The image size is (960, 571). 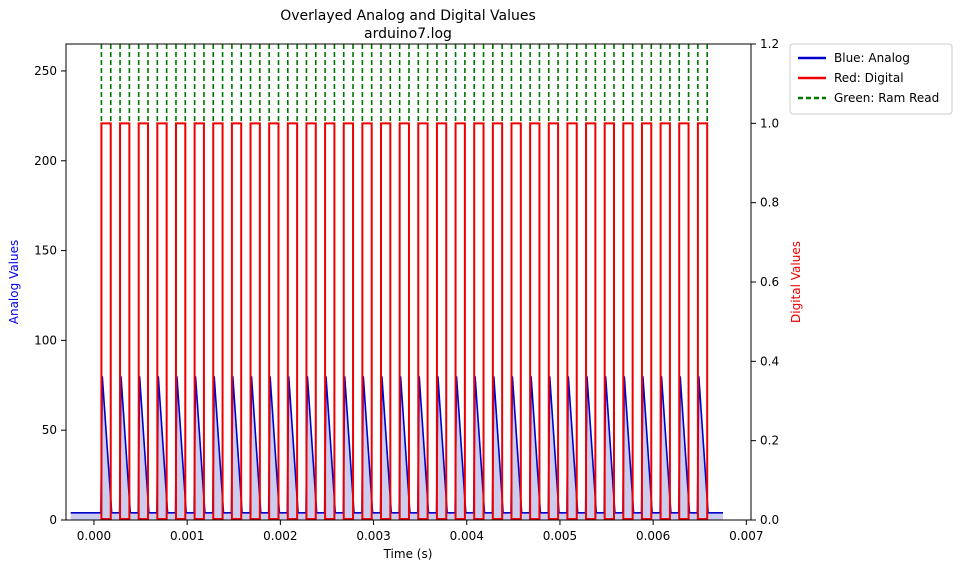 I want to click on y-right-tick-label: 0.0, so click(x=769, y=520).